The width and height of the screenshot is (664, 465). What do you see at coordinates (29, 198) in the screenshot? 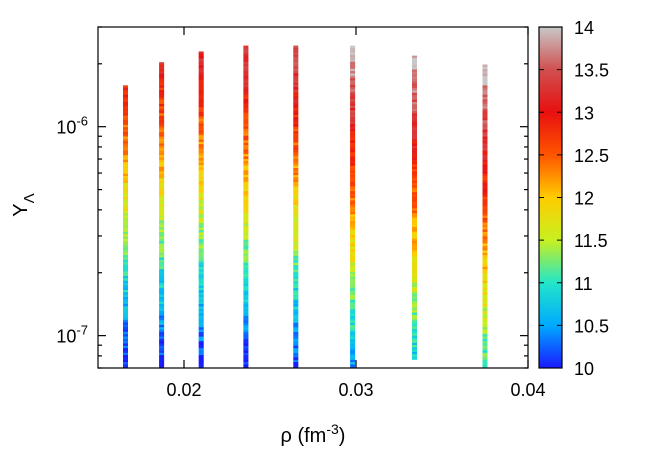
I see `y-axis-label-sub: Λ` at bounding box center [29, 198].